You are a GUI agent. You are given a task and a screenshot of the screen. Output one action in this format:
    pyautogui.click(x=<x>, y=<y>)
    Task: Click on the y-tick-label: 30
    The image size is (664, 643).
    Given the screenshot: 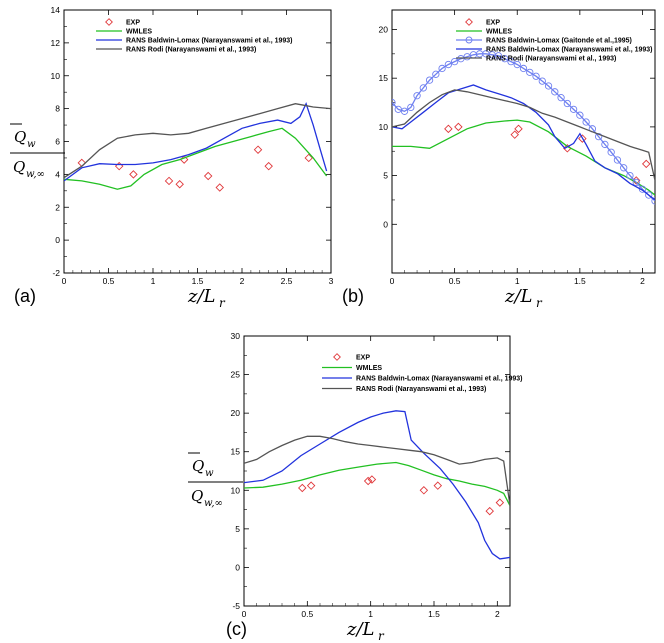 What is the action you would take?
    pyautogui.click(x=236, y=336)
    